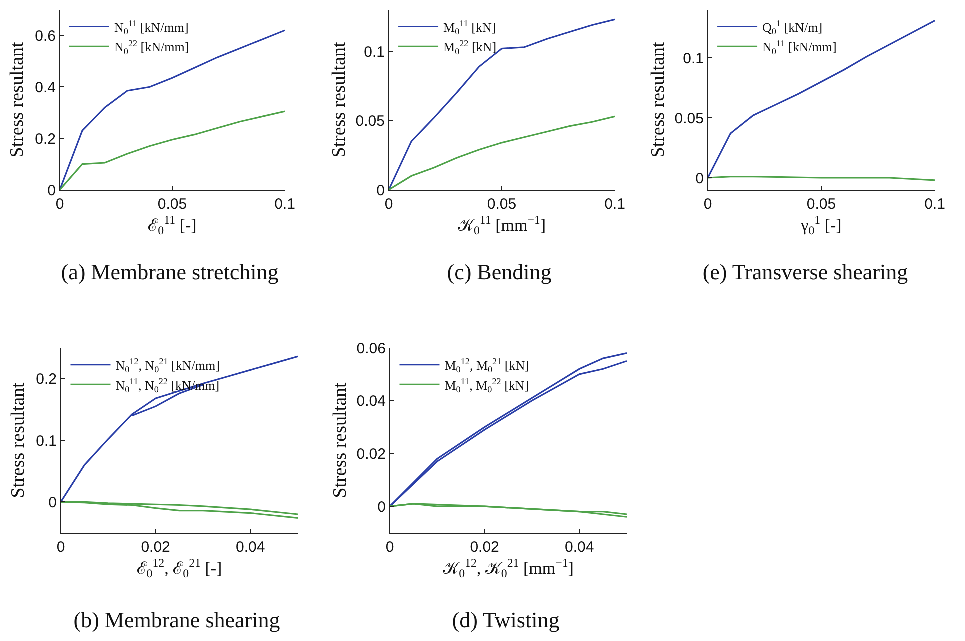 The image size is (965, 641). What do you see at coordinates (805, 272) in the screenshot?
I see `text: (e) Transverse shearing` at bounding box center [805, 272].